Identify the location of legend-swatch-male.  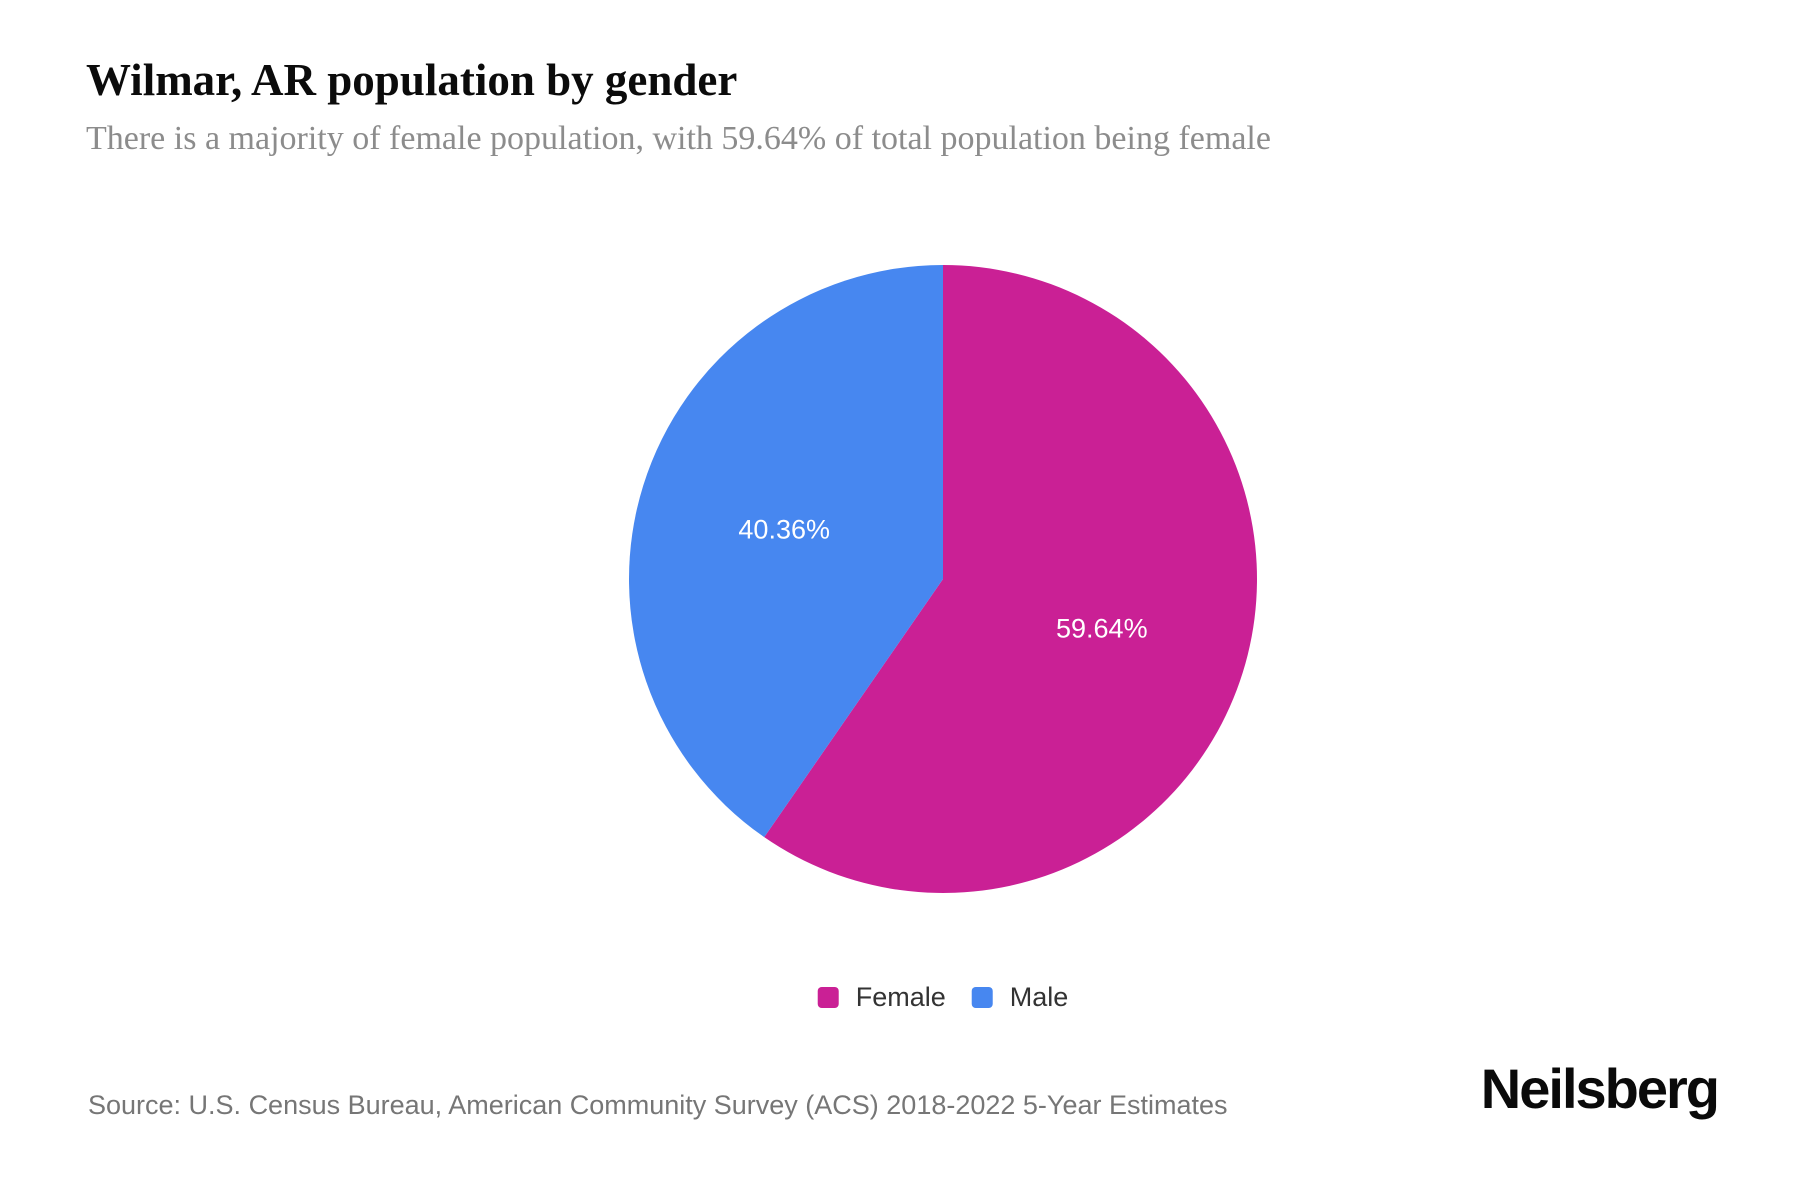
(982, 997).